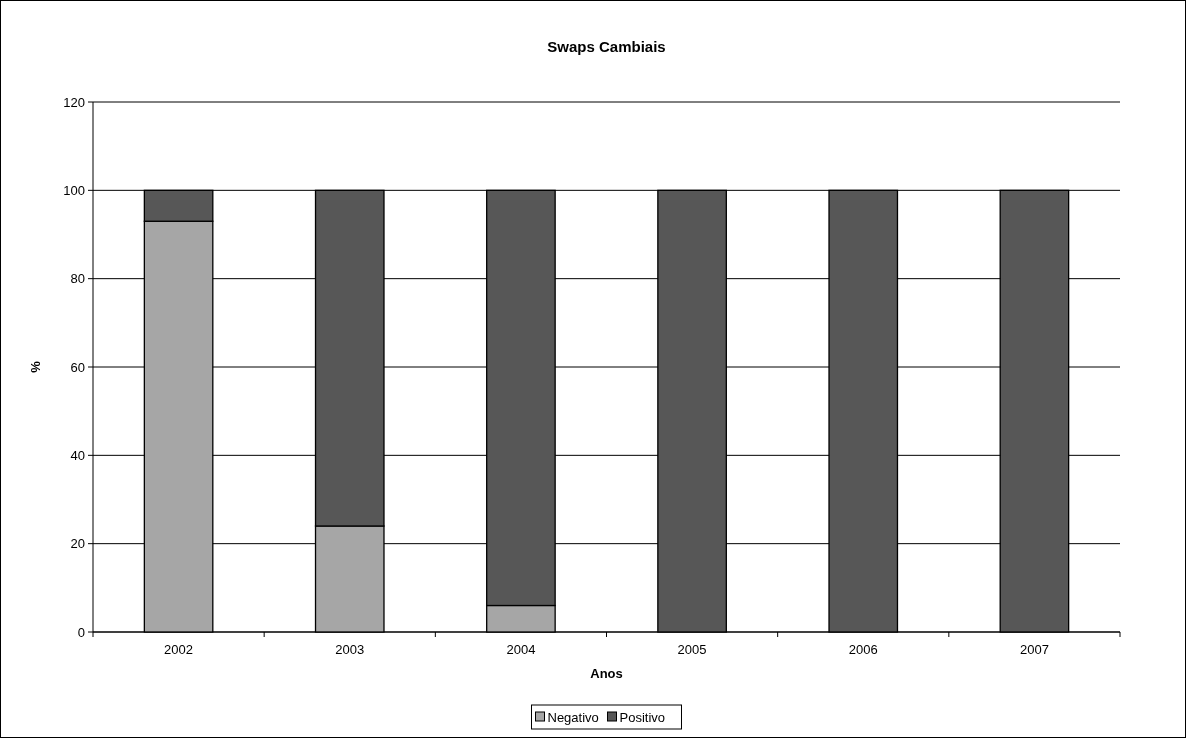  I want to click on y-tick-label: 120, so click(74, 102).